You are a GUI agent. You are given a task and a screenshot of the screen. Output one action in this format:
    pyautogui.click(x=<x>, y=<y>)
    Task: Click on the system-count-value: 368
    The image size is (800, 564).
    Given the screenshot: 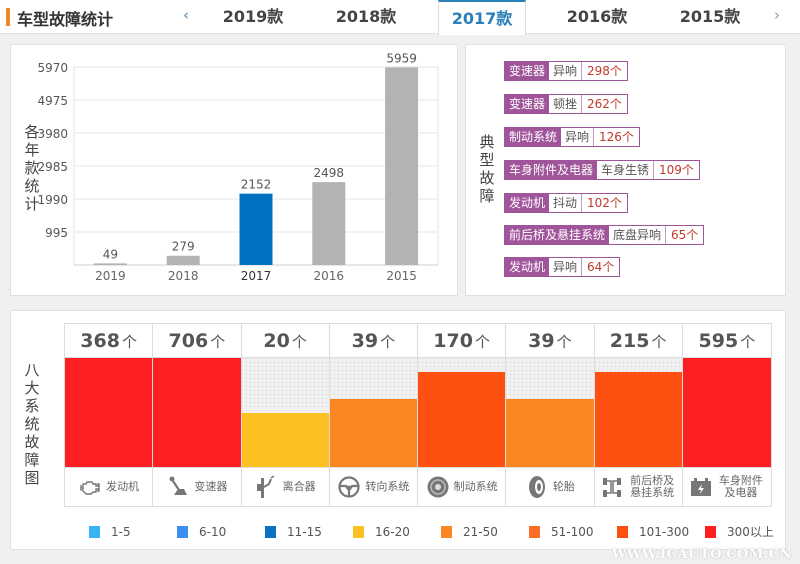 What is the action you would take?
    pyautogui.click(x=100, y=341)
    